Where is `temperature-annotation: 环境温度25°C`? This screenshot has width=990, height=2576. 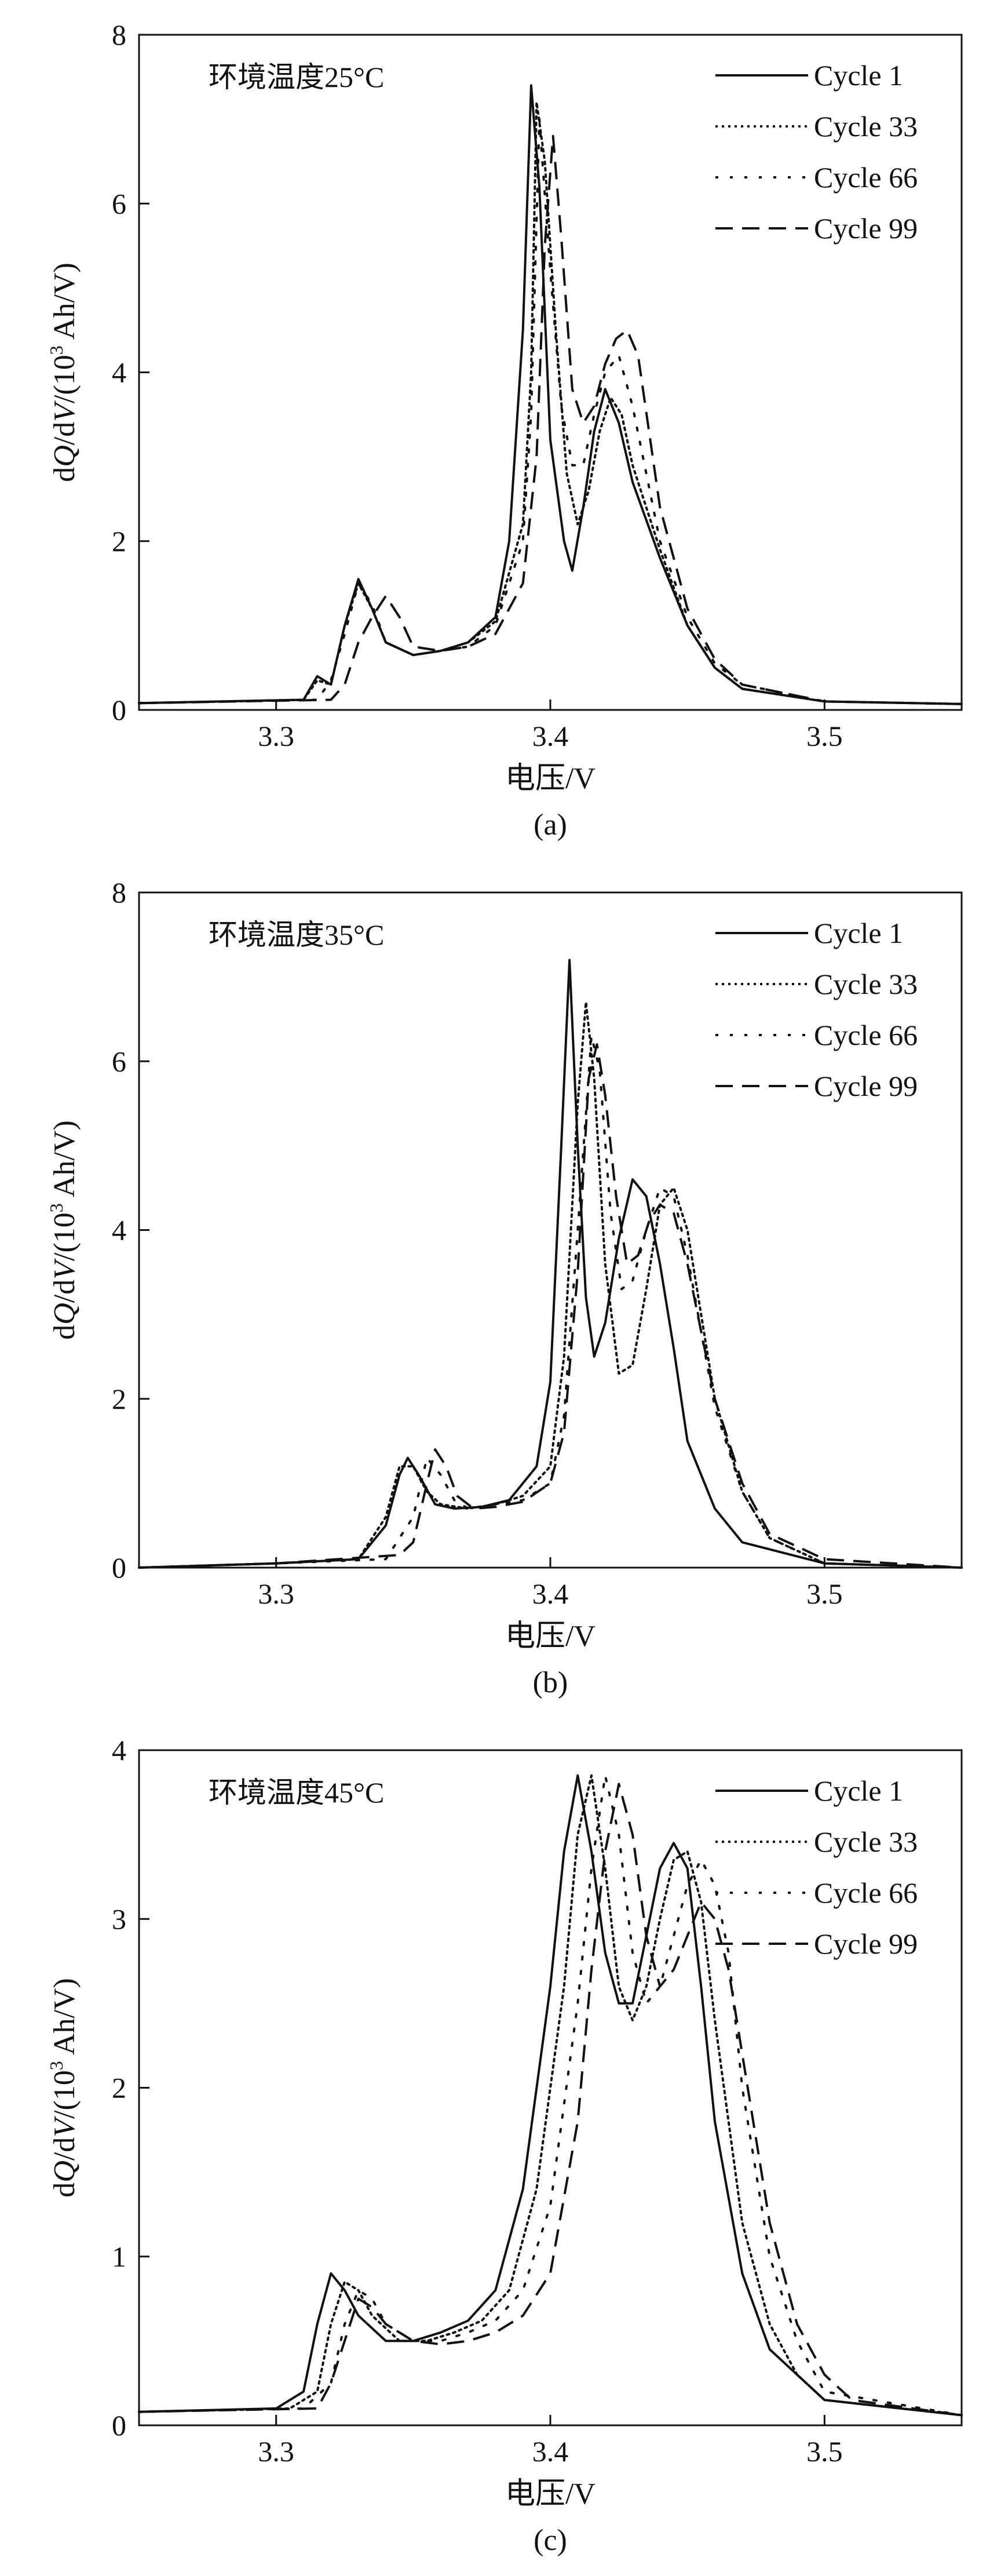 temperature-annotation: 环境温度25°C is located at coordinates (296, 77).